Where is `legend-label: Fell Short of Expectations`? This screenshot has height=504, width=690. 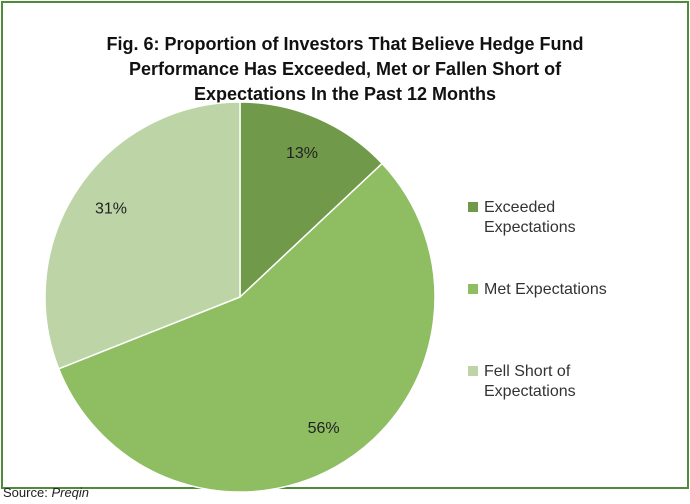 legend-label: Fell Short of Expectations is located at coordinates (530, 381).